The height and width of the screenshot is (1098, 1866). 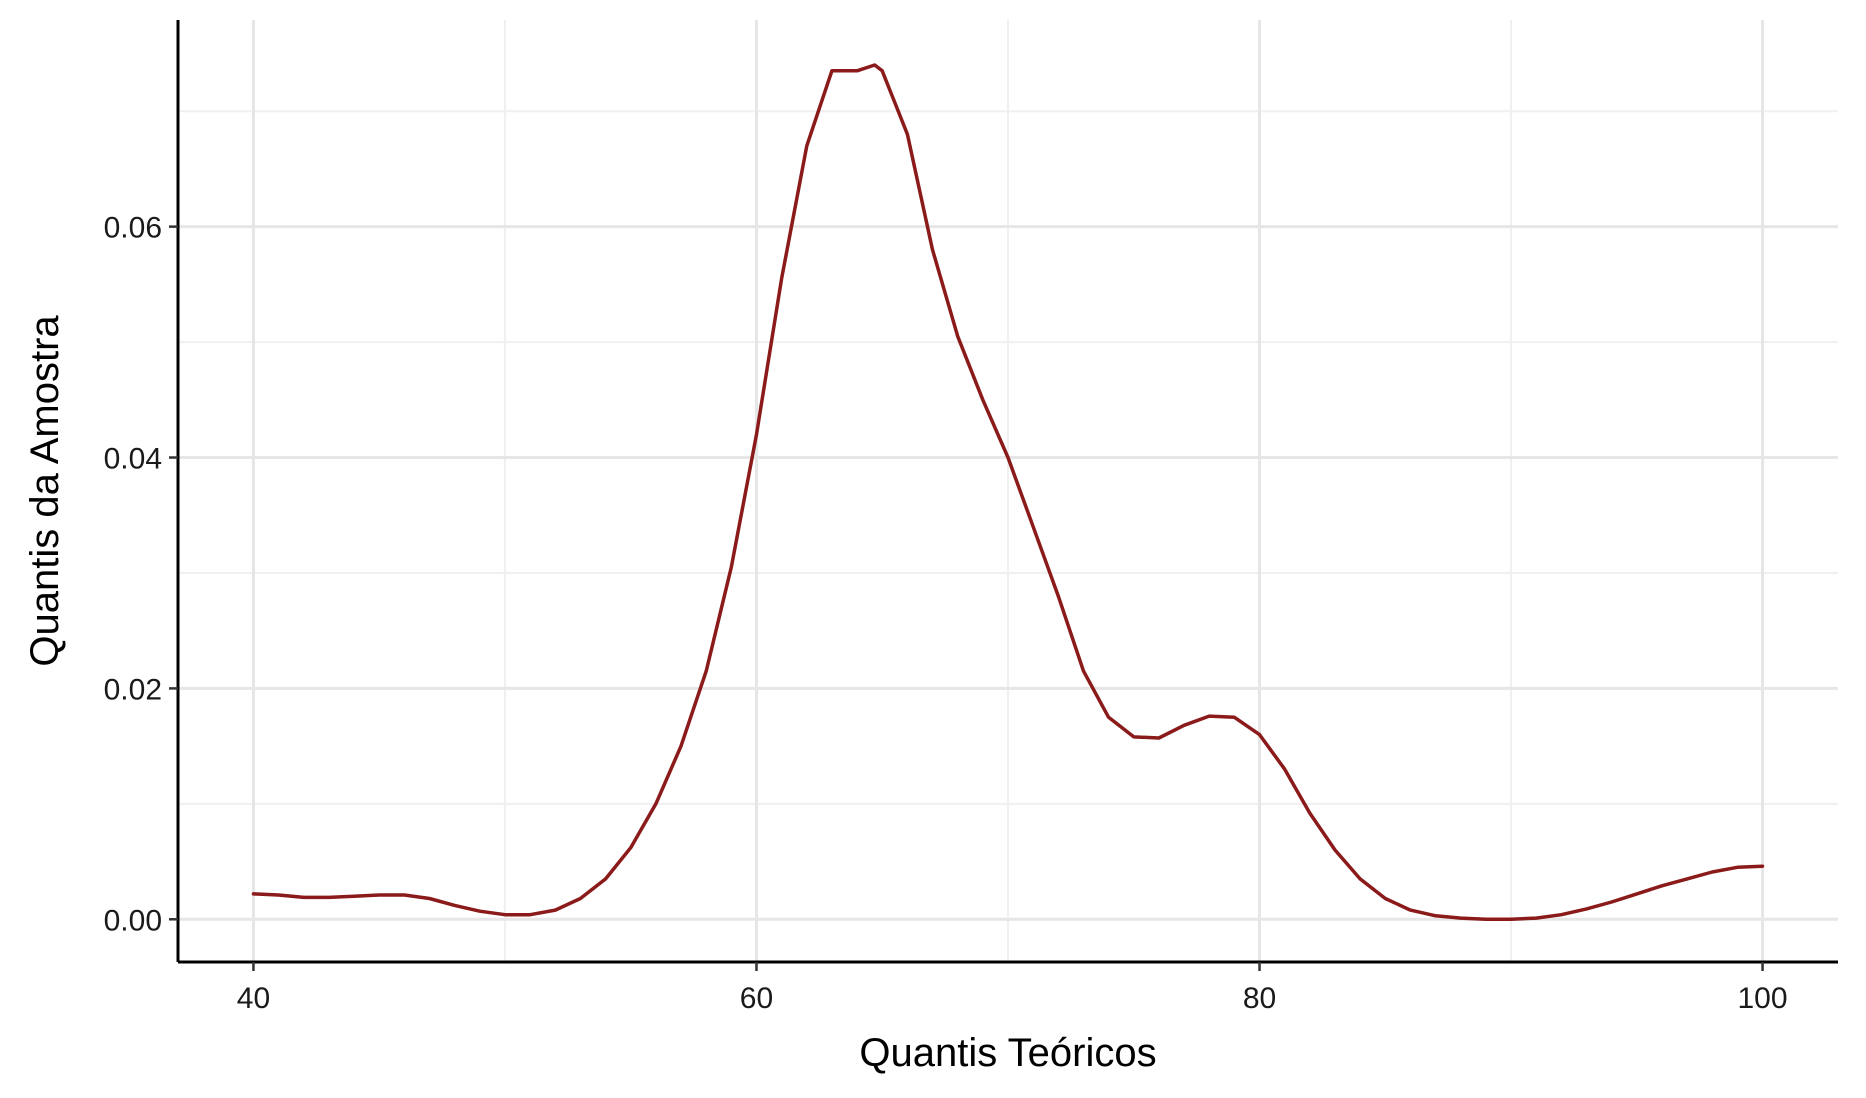 What do you see at coordinates (1763, 998) in the screenshot?
I see `x-tick-label: 100` at bounding box center [1763, 998].